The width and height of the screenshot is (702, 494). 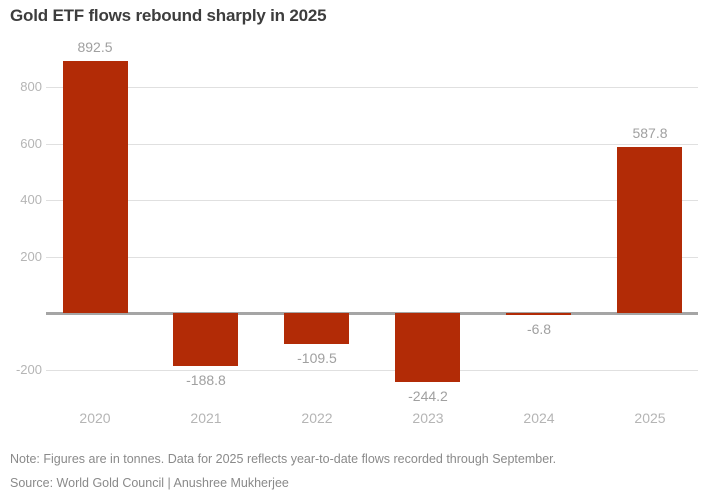 What do you see at coordinates (538, 314) in the screenshot?
I see `bar-2024` at bounding box center [538, 314].